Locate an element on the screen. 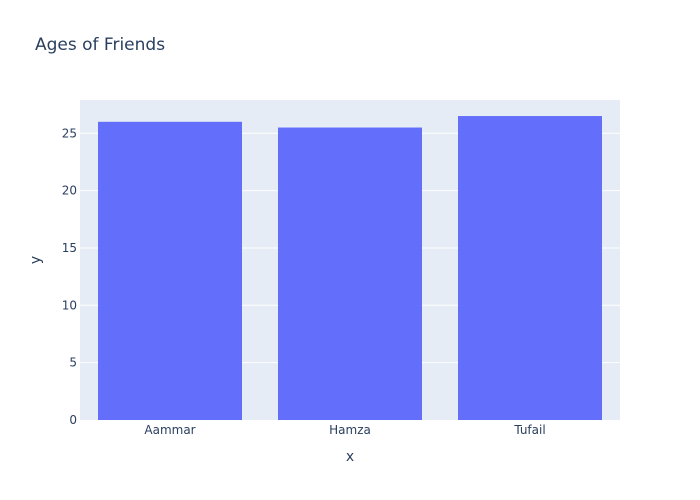 This screenshot has width=700, height=500. y-tick-label: 25 is located at coordinates (69, 133).